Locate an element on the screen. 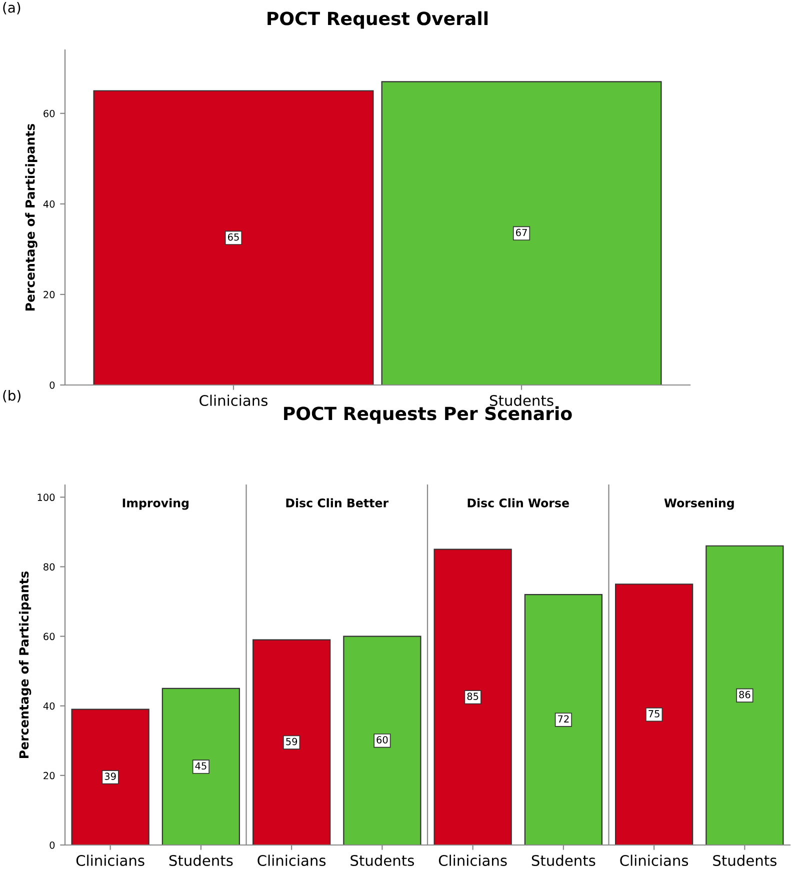  text: Disc Clin Worse is located at coordinates (518, 503).